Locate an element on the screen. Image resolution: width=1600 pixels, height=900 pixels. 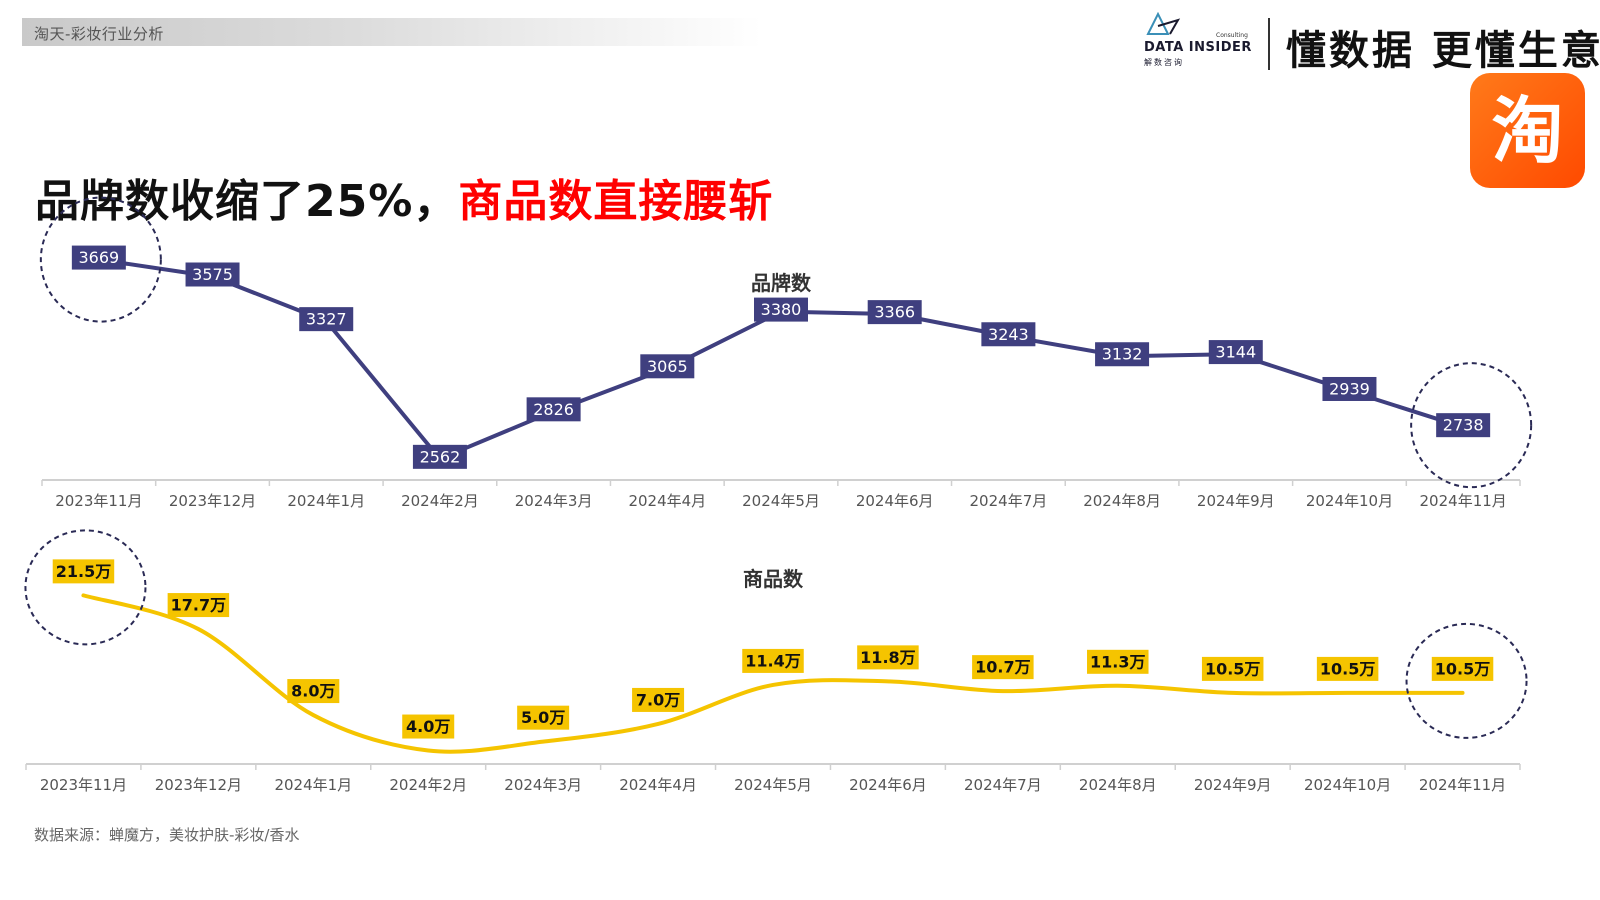
product-data-label-text: 10.7万 is located at coordinates (1002, 667).